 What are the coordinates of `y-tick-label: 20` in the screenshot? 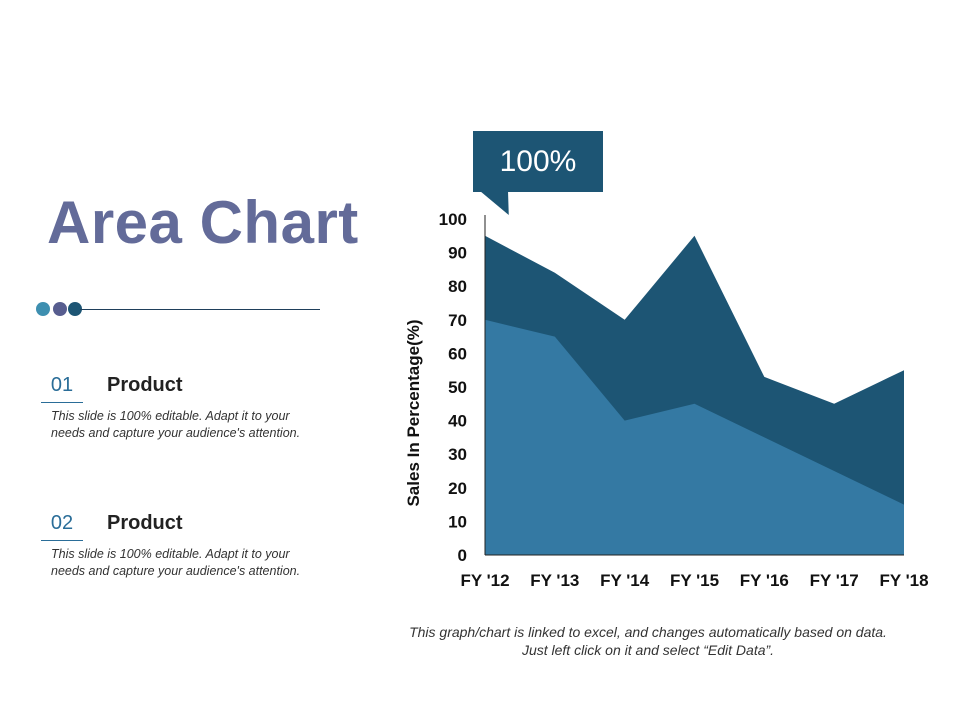 It's located at (457, 488).